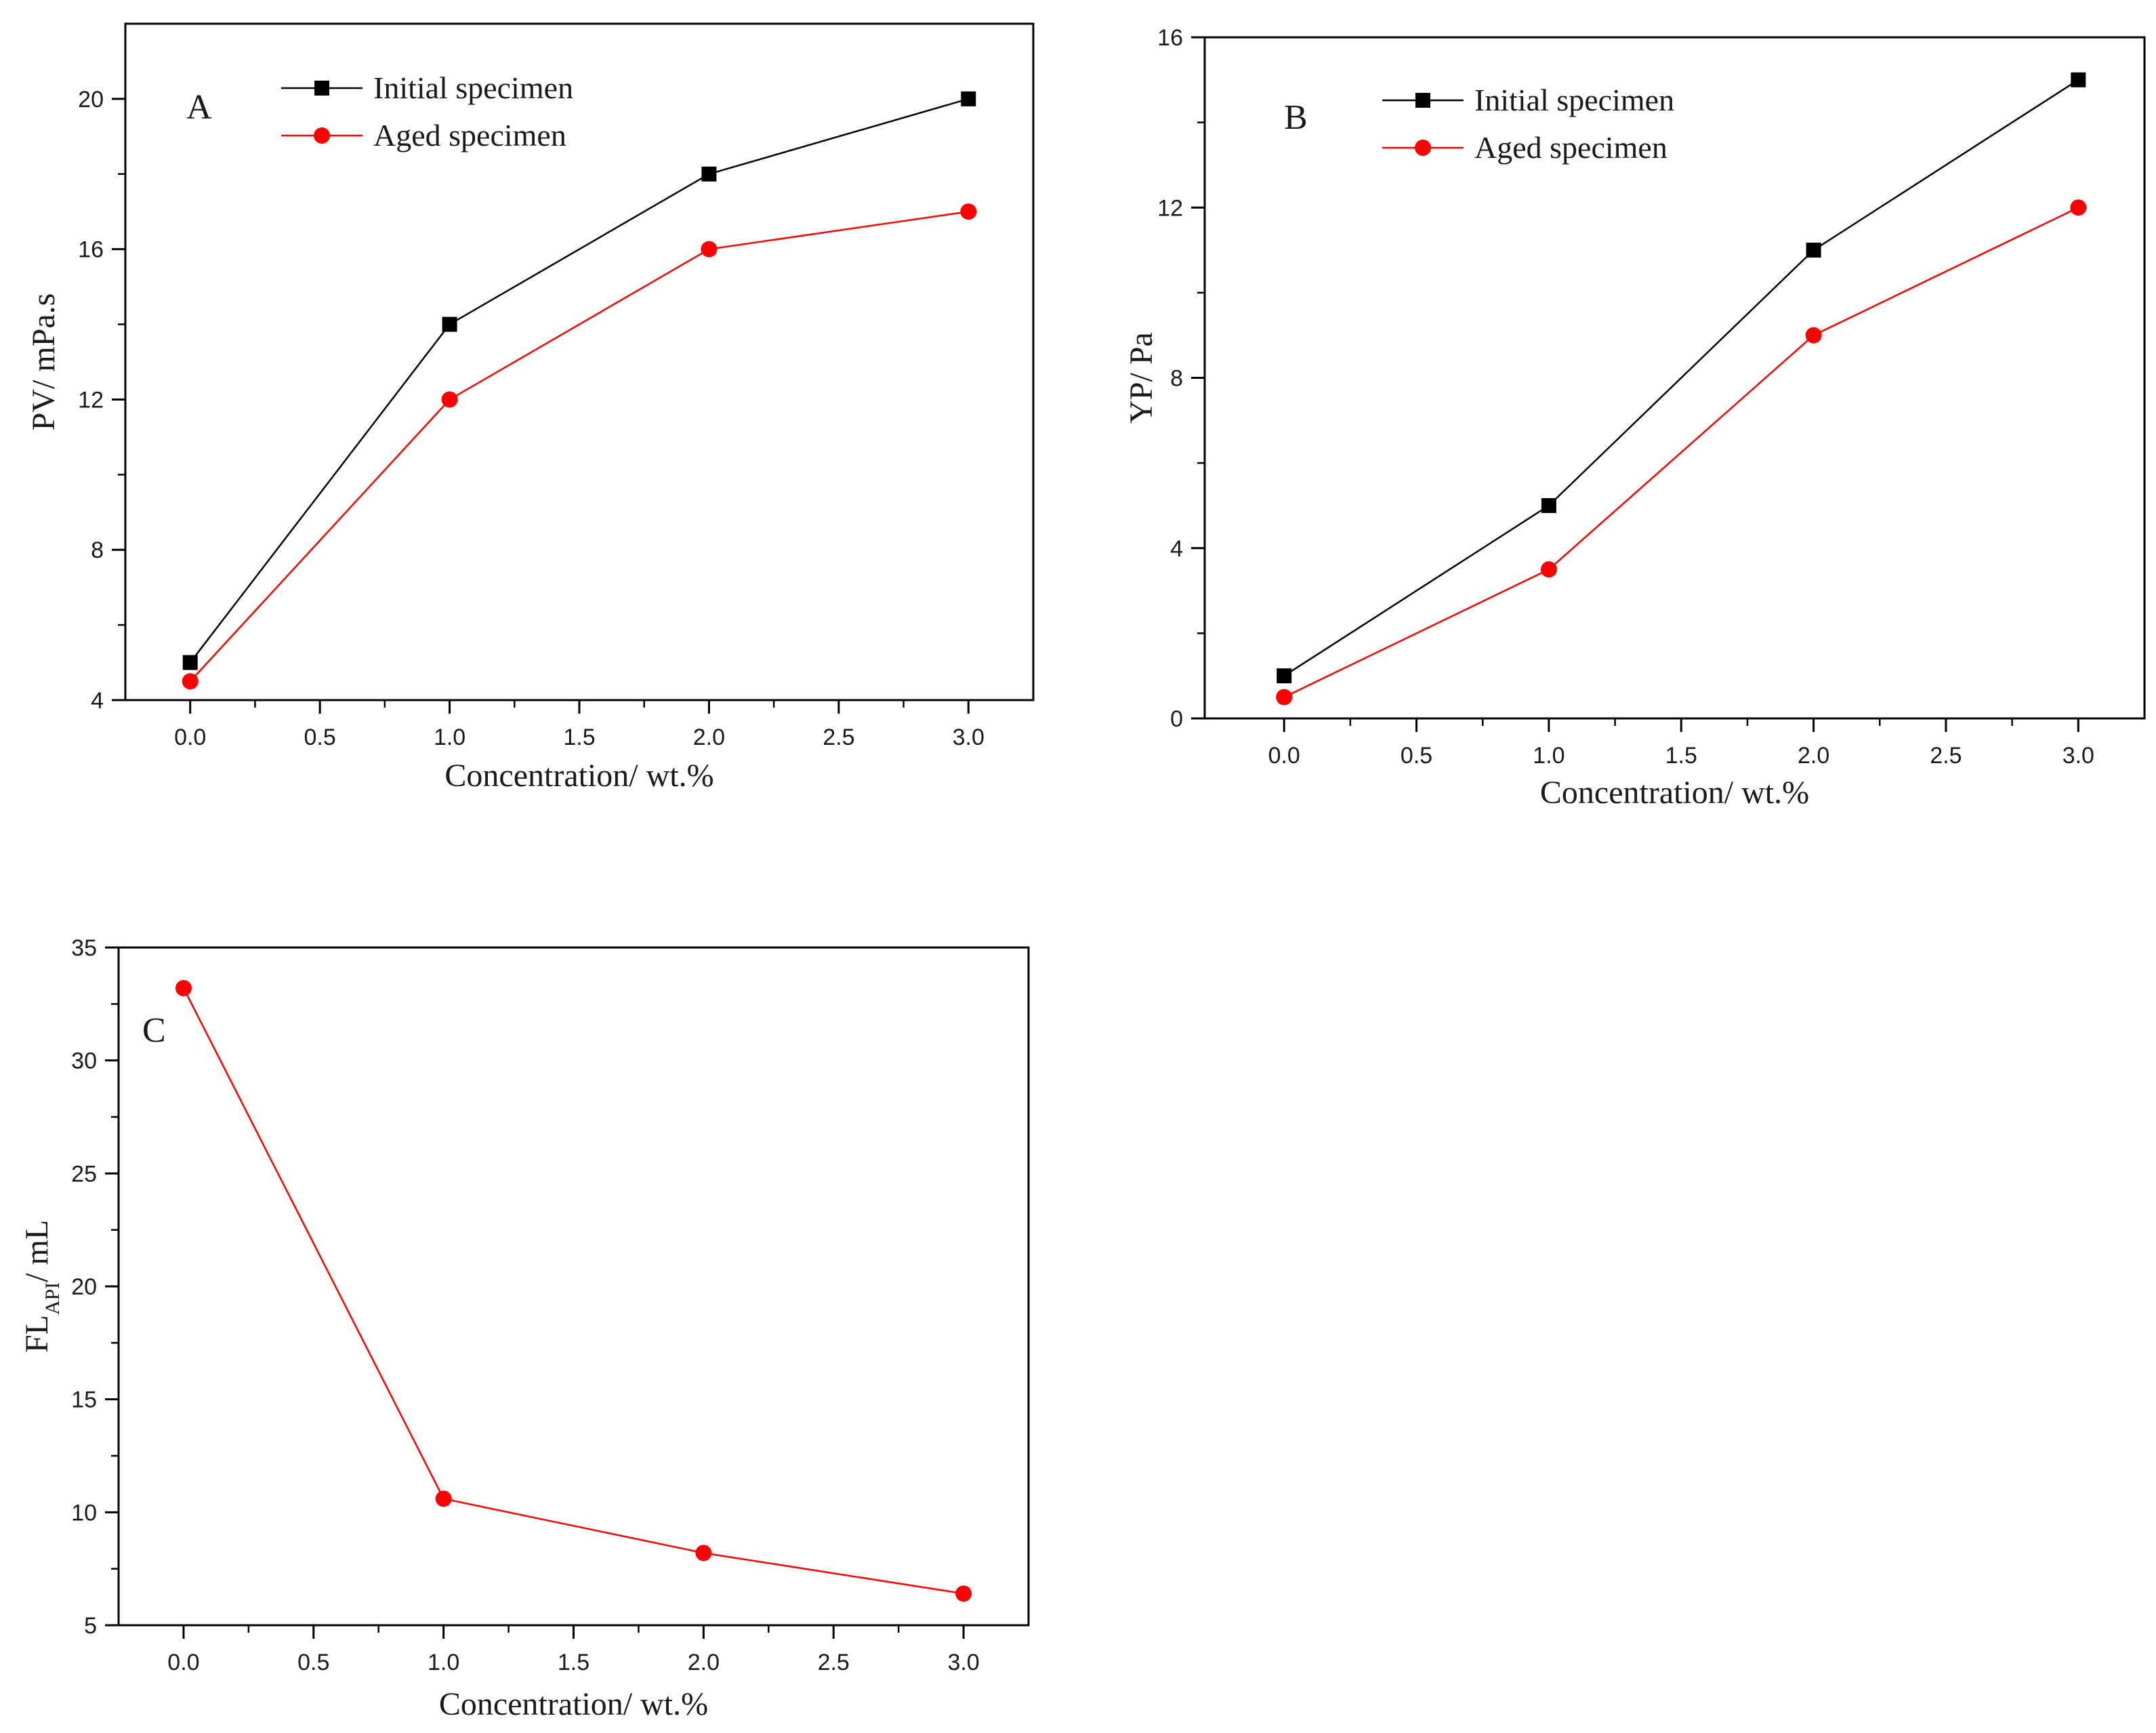 This screenshot has height=1733, width=2156. What do you see at coordinates (1176, 719) in the screenshot?
I see `y-tick-label: 0` at bounding box center [1176, 719].